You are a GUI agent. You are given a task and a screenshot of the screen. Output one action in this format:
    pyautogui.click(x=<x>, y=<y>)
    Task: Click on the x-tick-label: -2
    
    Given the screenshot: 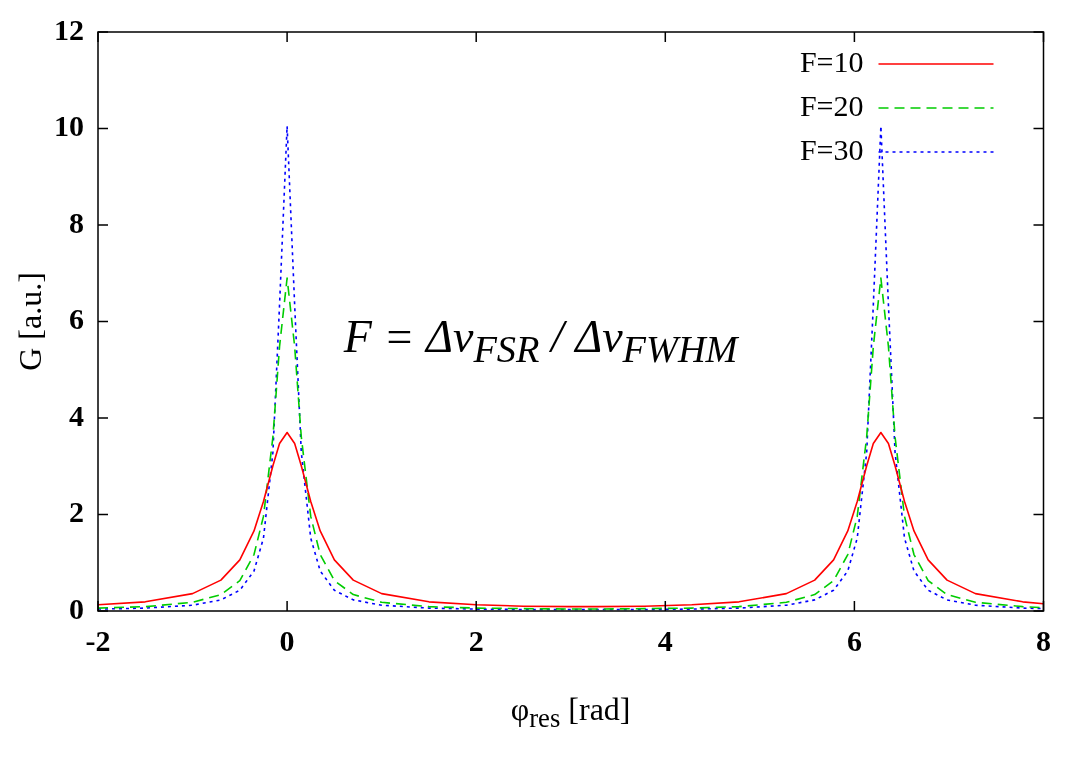 What is the action you would take?
    pyautogui.click(x=98, y=640)
    